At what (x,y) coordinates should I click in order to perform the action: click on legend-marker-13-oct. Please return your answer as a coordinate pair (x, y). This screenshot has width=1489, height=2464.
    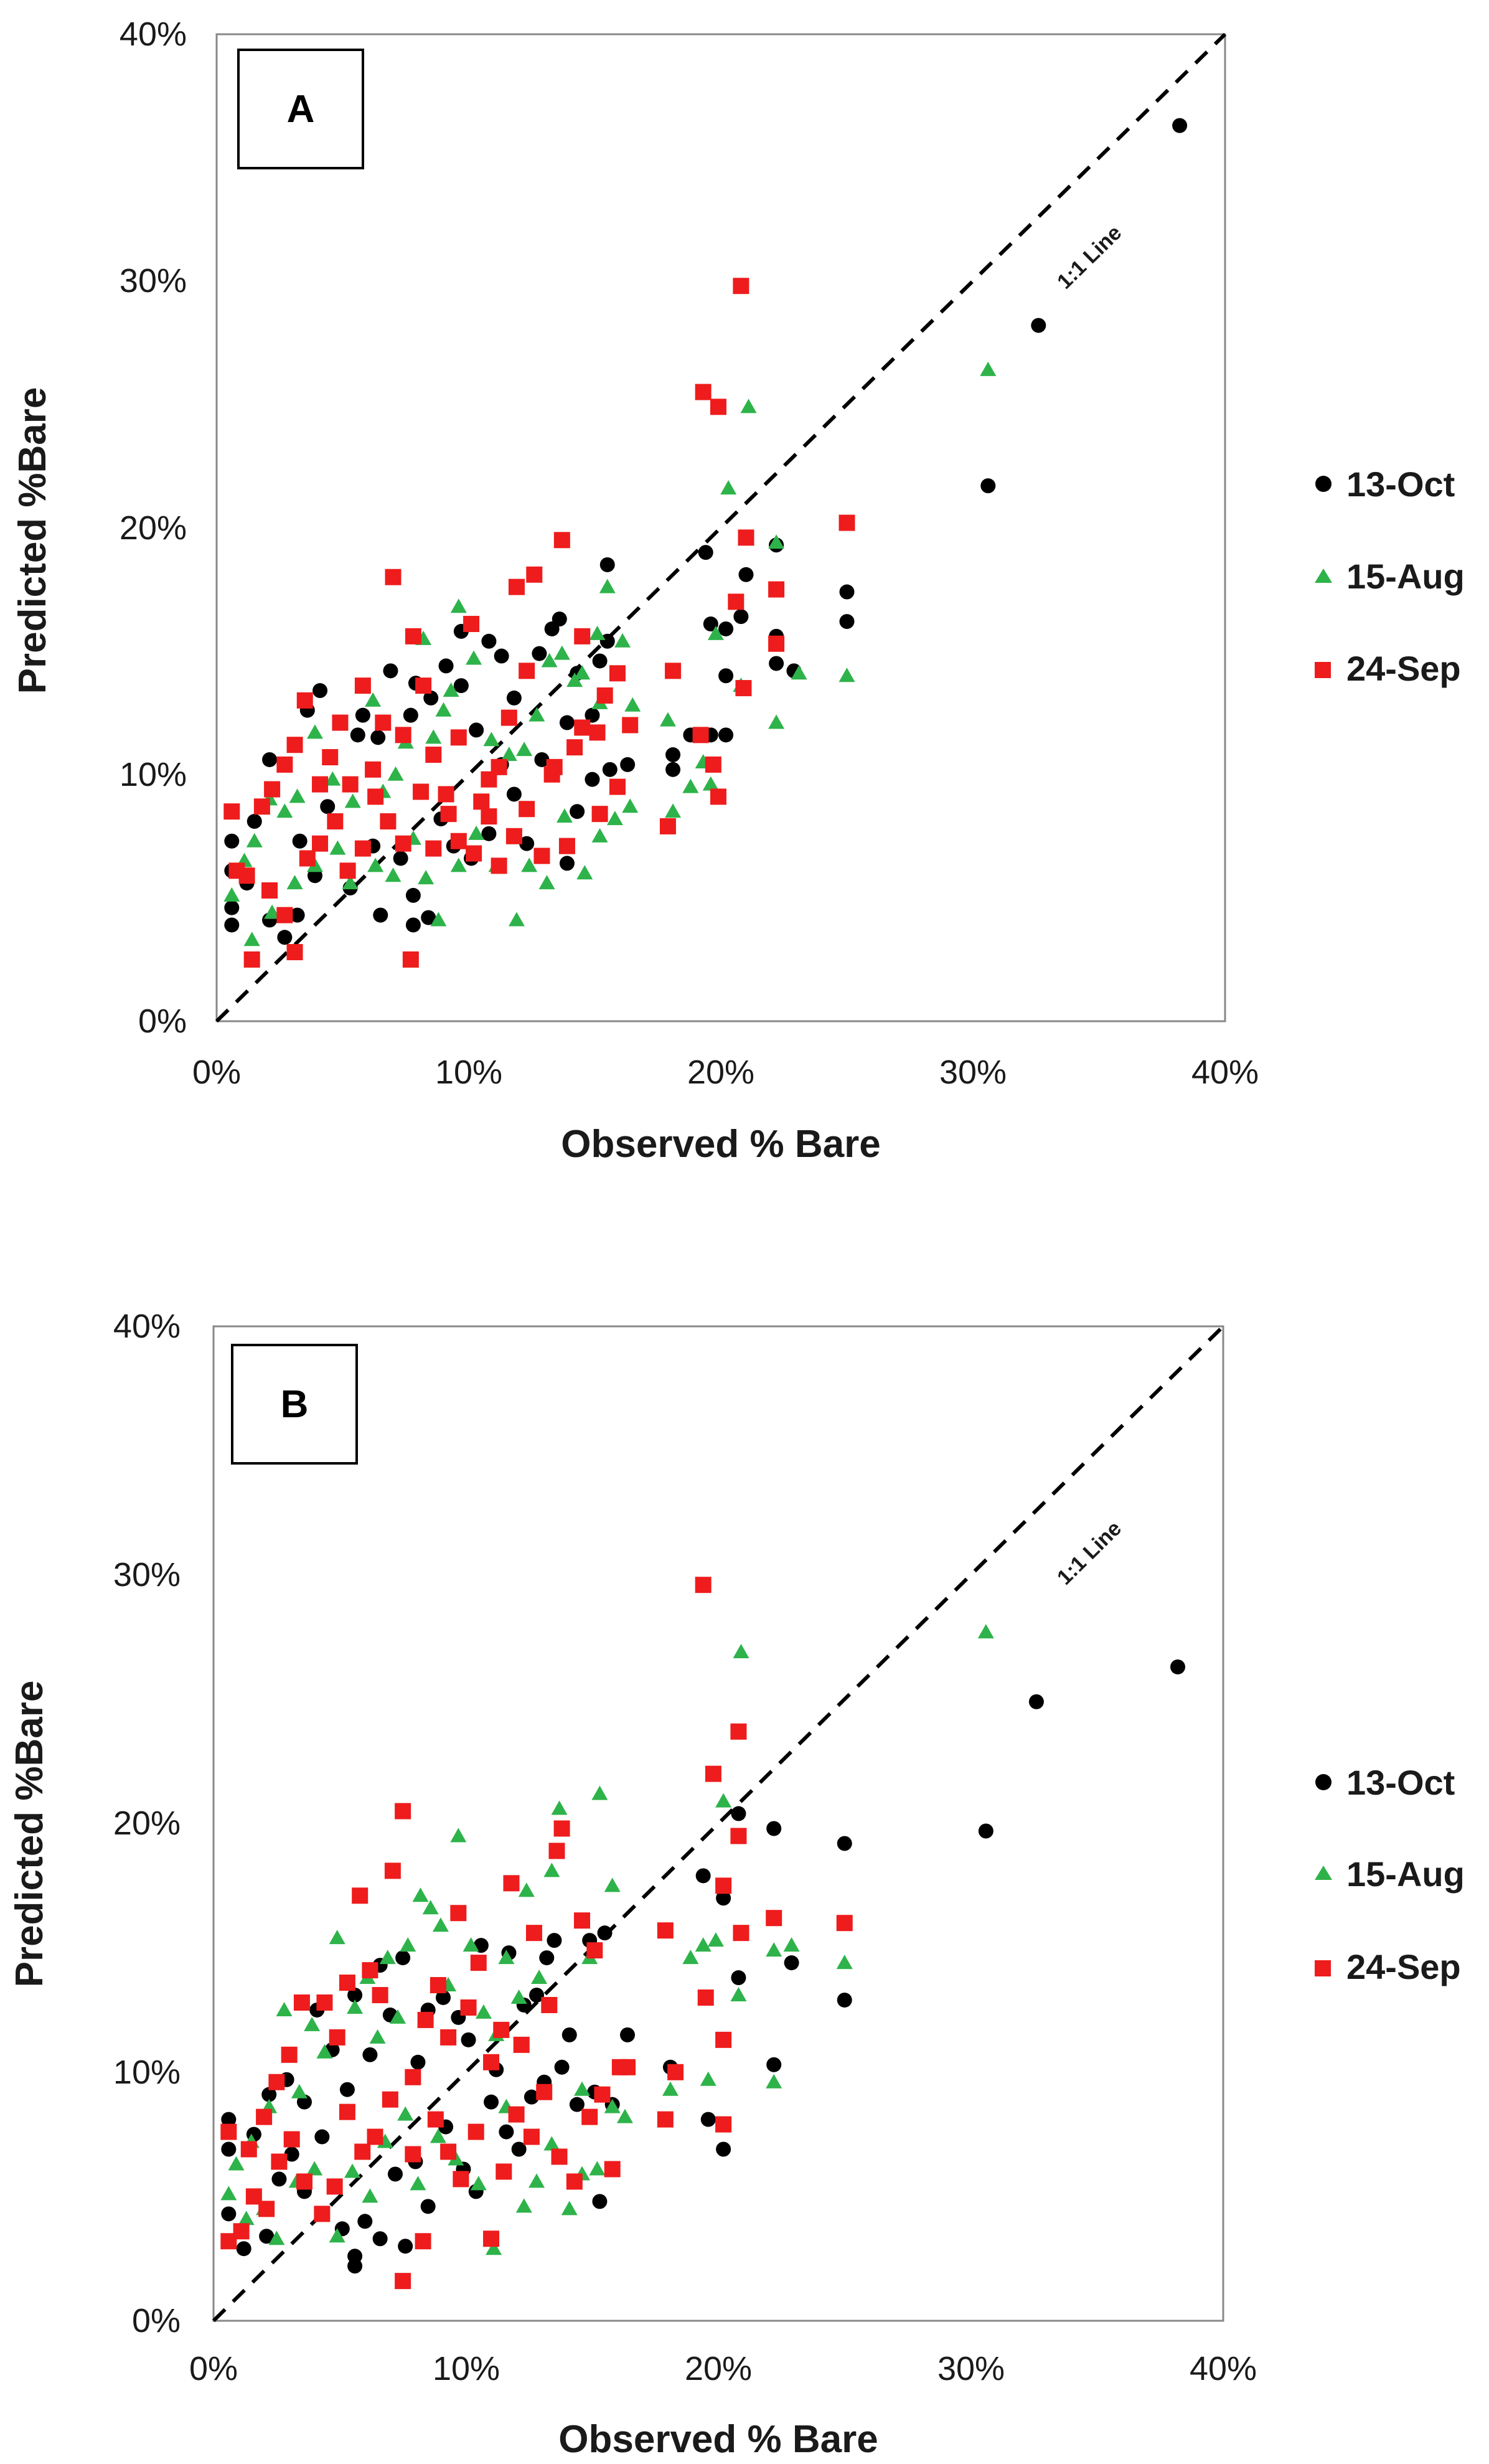
    Looking at the image, I should click on (1323, 1782).